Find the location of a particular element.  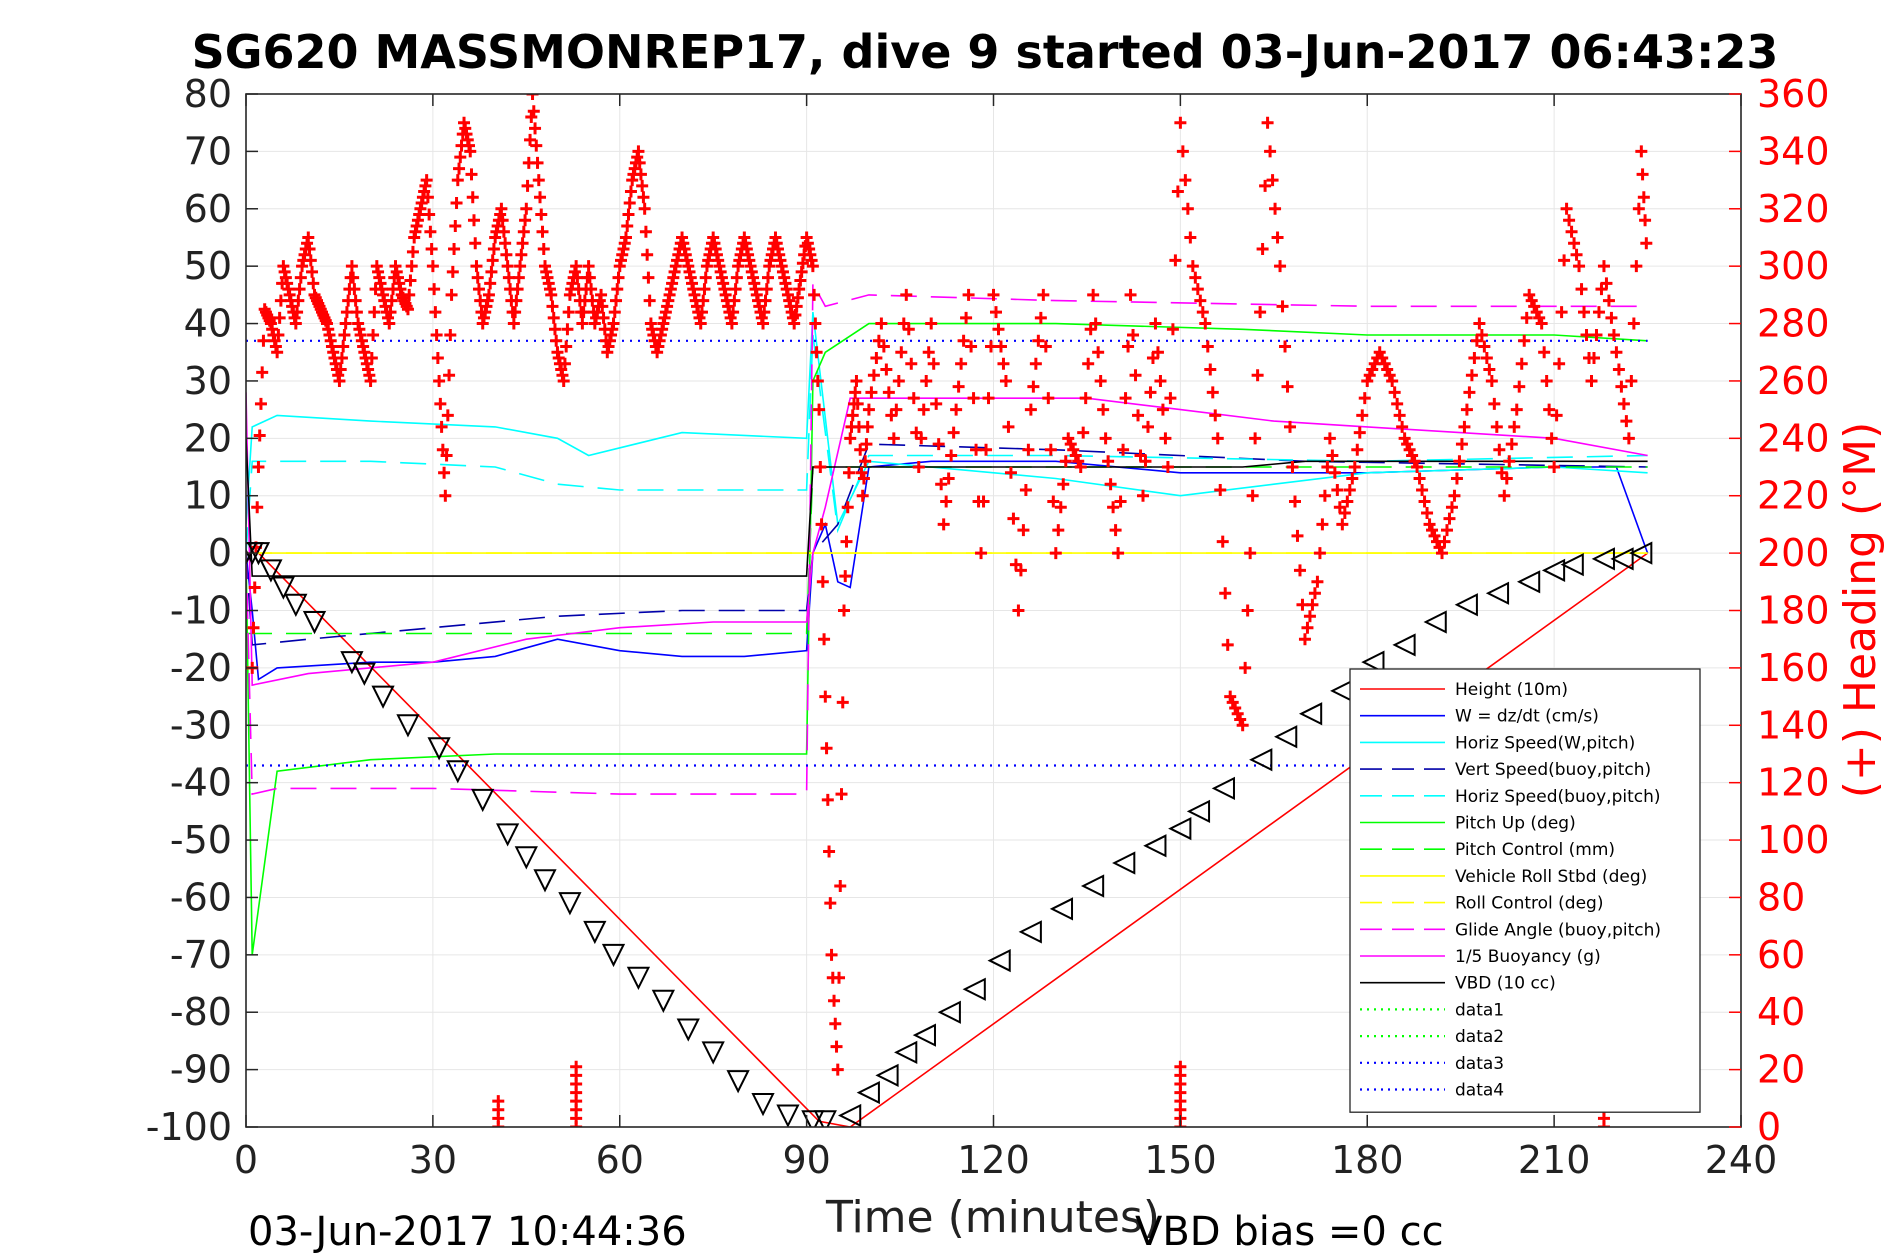

right-axis-label: (+) Heading (°M) is located at coordinates (1860, 610).